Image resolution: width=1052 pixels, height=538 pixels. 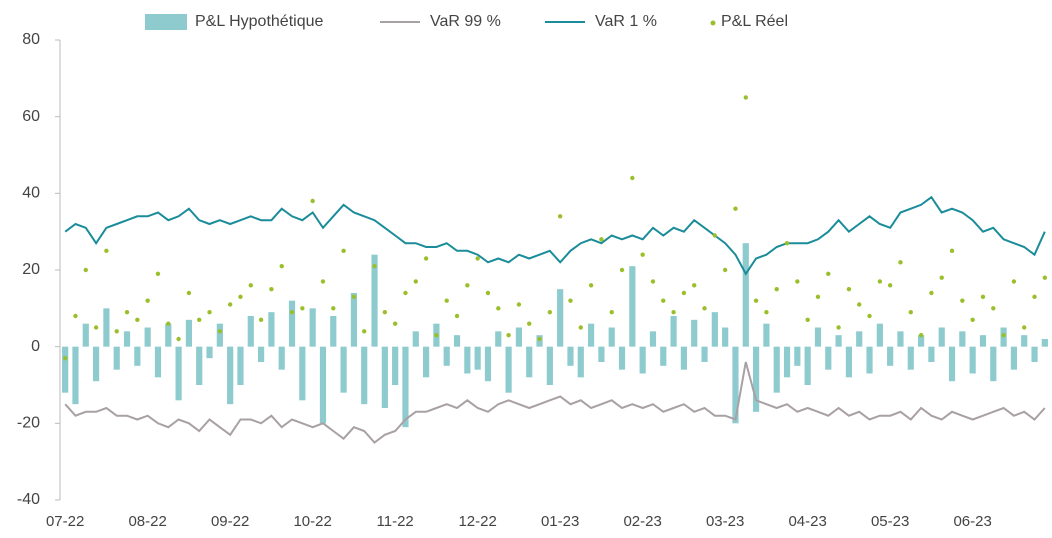 I want to click on x-tick-label: 09-22, so click(x=230, y=521).